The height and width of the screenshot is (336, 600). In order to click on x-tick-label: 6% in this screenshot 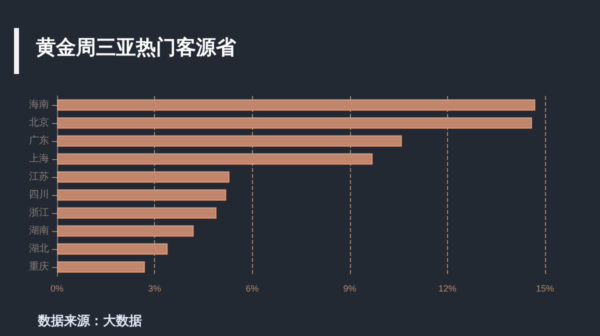, I will do `click(252, 289)`.